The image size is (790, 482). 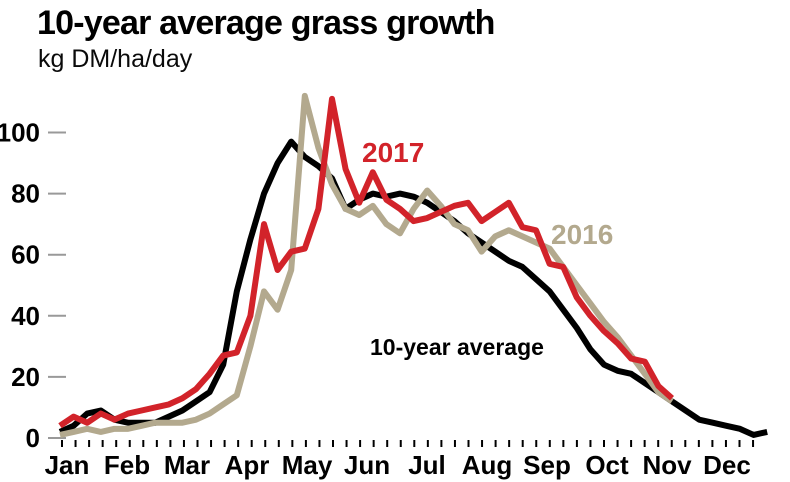 I want to click on y-axis-tick-label: 80, so click(x=25, y=194).